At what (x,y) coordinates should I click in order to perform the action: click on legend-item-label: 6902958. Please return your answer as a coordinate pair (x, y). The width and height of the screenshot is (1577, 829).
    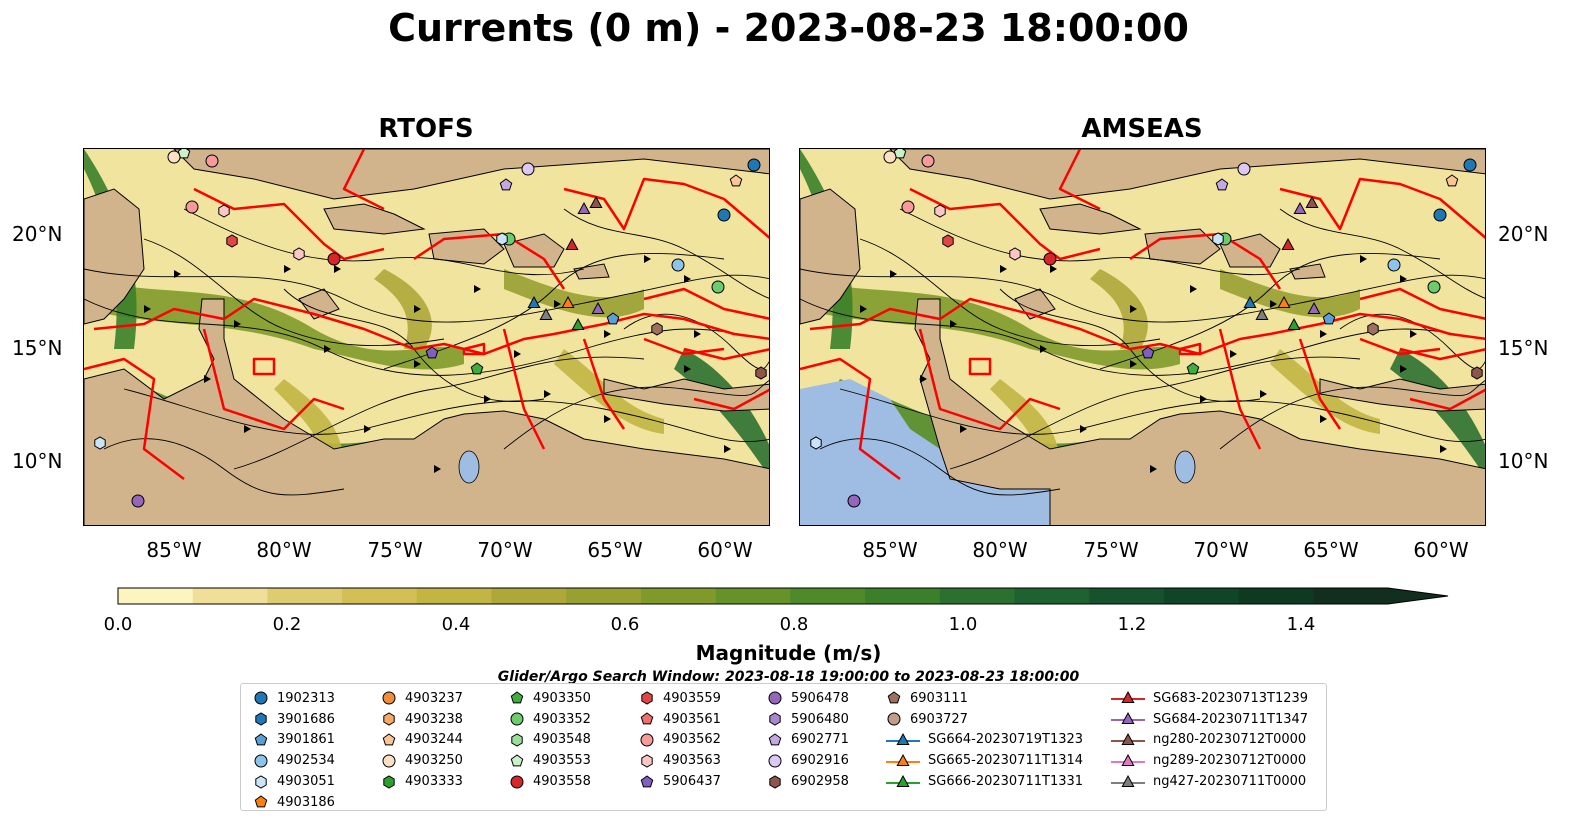
    Looking at the image, I should click on (820, 782).